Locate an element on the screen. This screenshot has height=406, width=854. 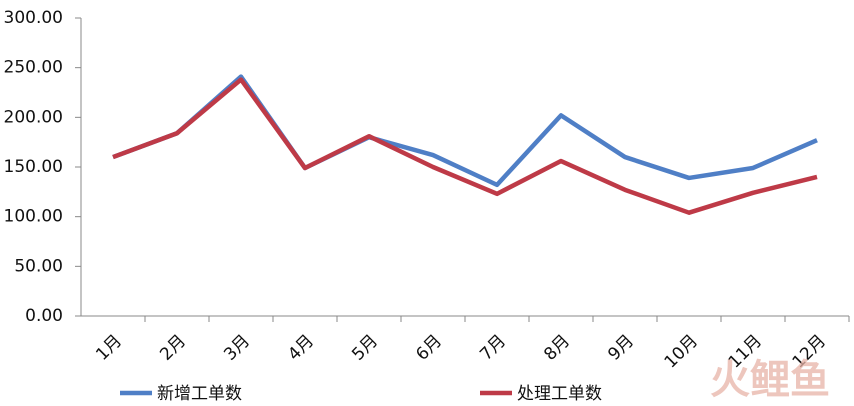
y-tick-label: 100.00 is located at coordinates (33, 217).